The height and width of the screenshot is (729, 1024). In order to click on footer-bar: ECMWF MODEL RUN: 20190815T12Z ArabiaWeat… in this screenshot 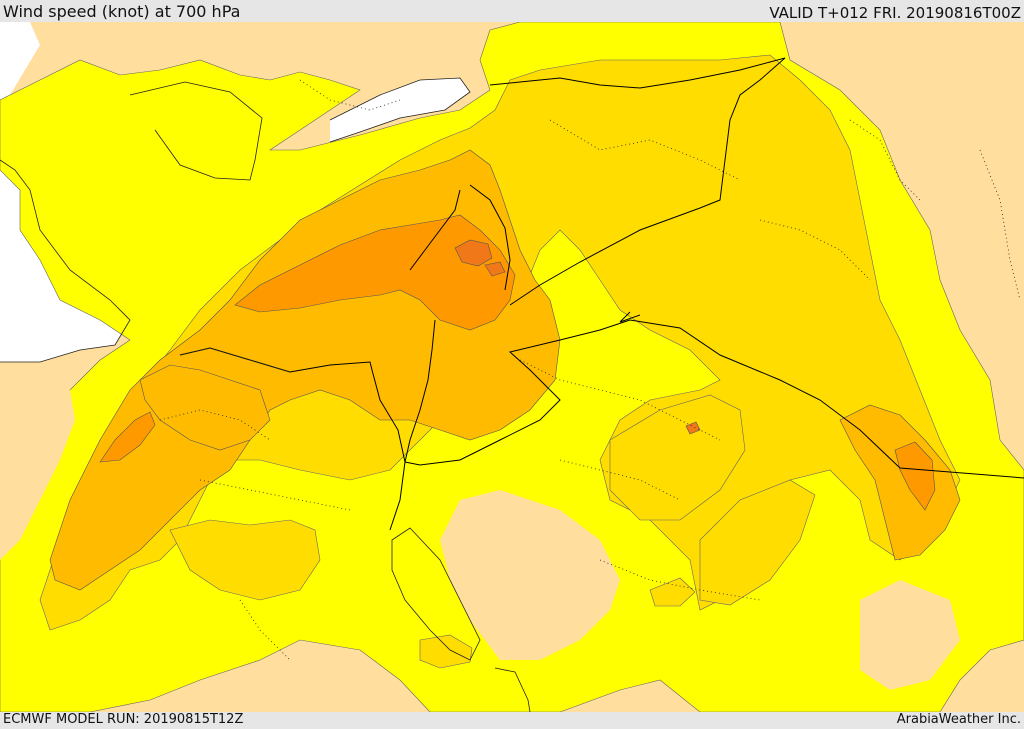, I will do `click(512, 720)`.